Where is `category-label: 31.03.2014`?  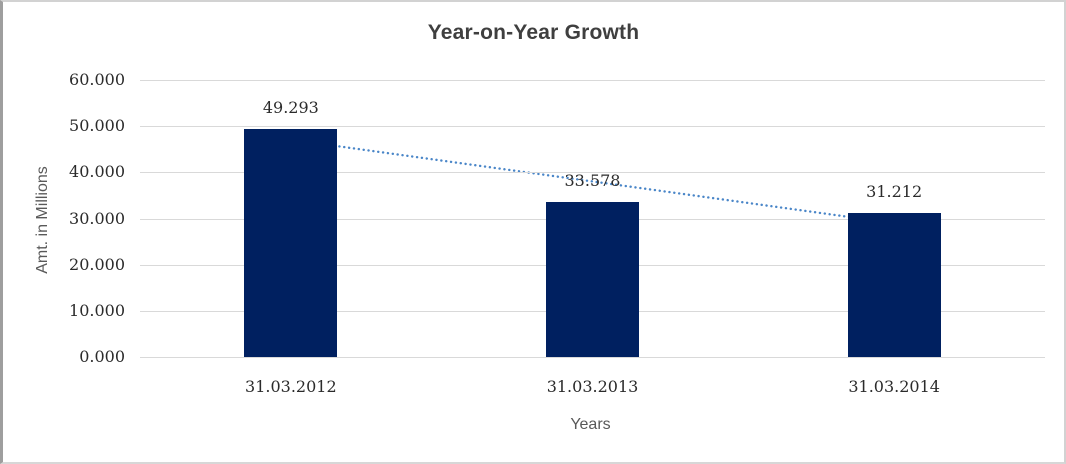
category-label: 31.03.2014 is located at coordinates (894, 386).